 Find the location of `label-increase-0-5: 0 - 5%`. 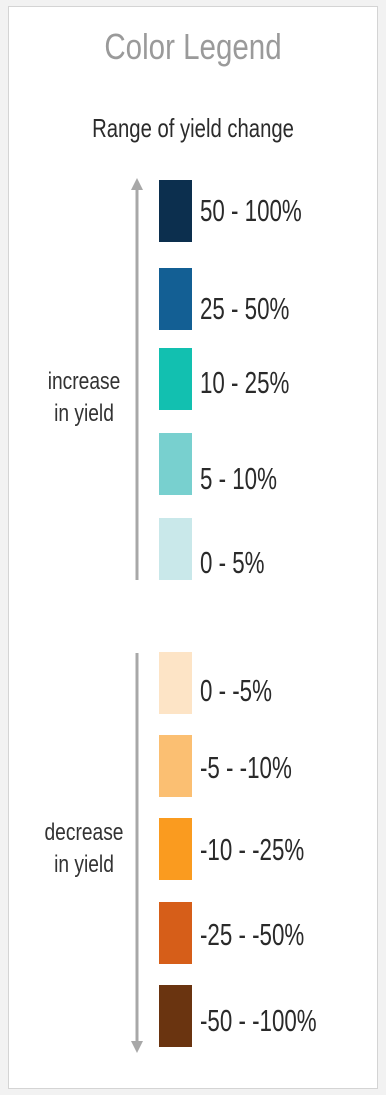

label-increase-0-5: 0 - 5% is located at coordinates (232, 562).